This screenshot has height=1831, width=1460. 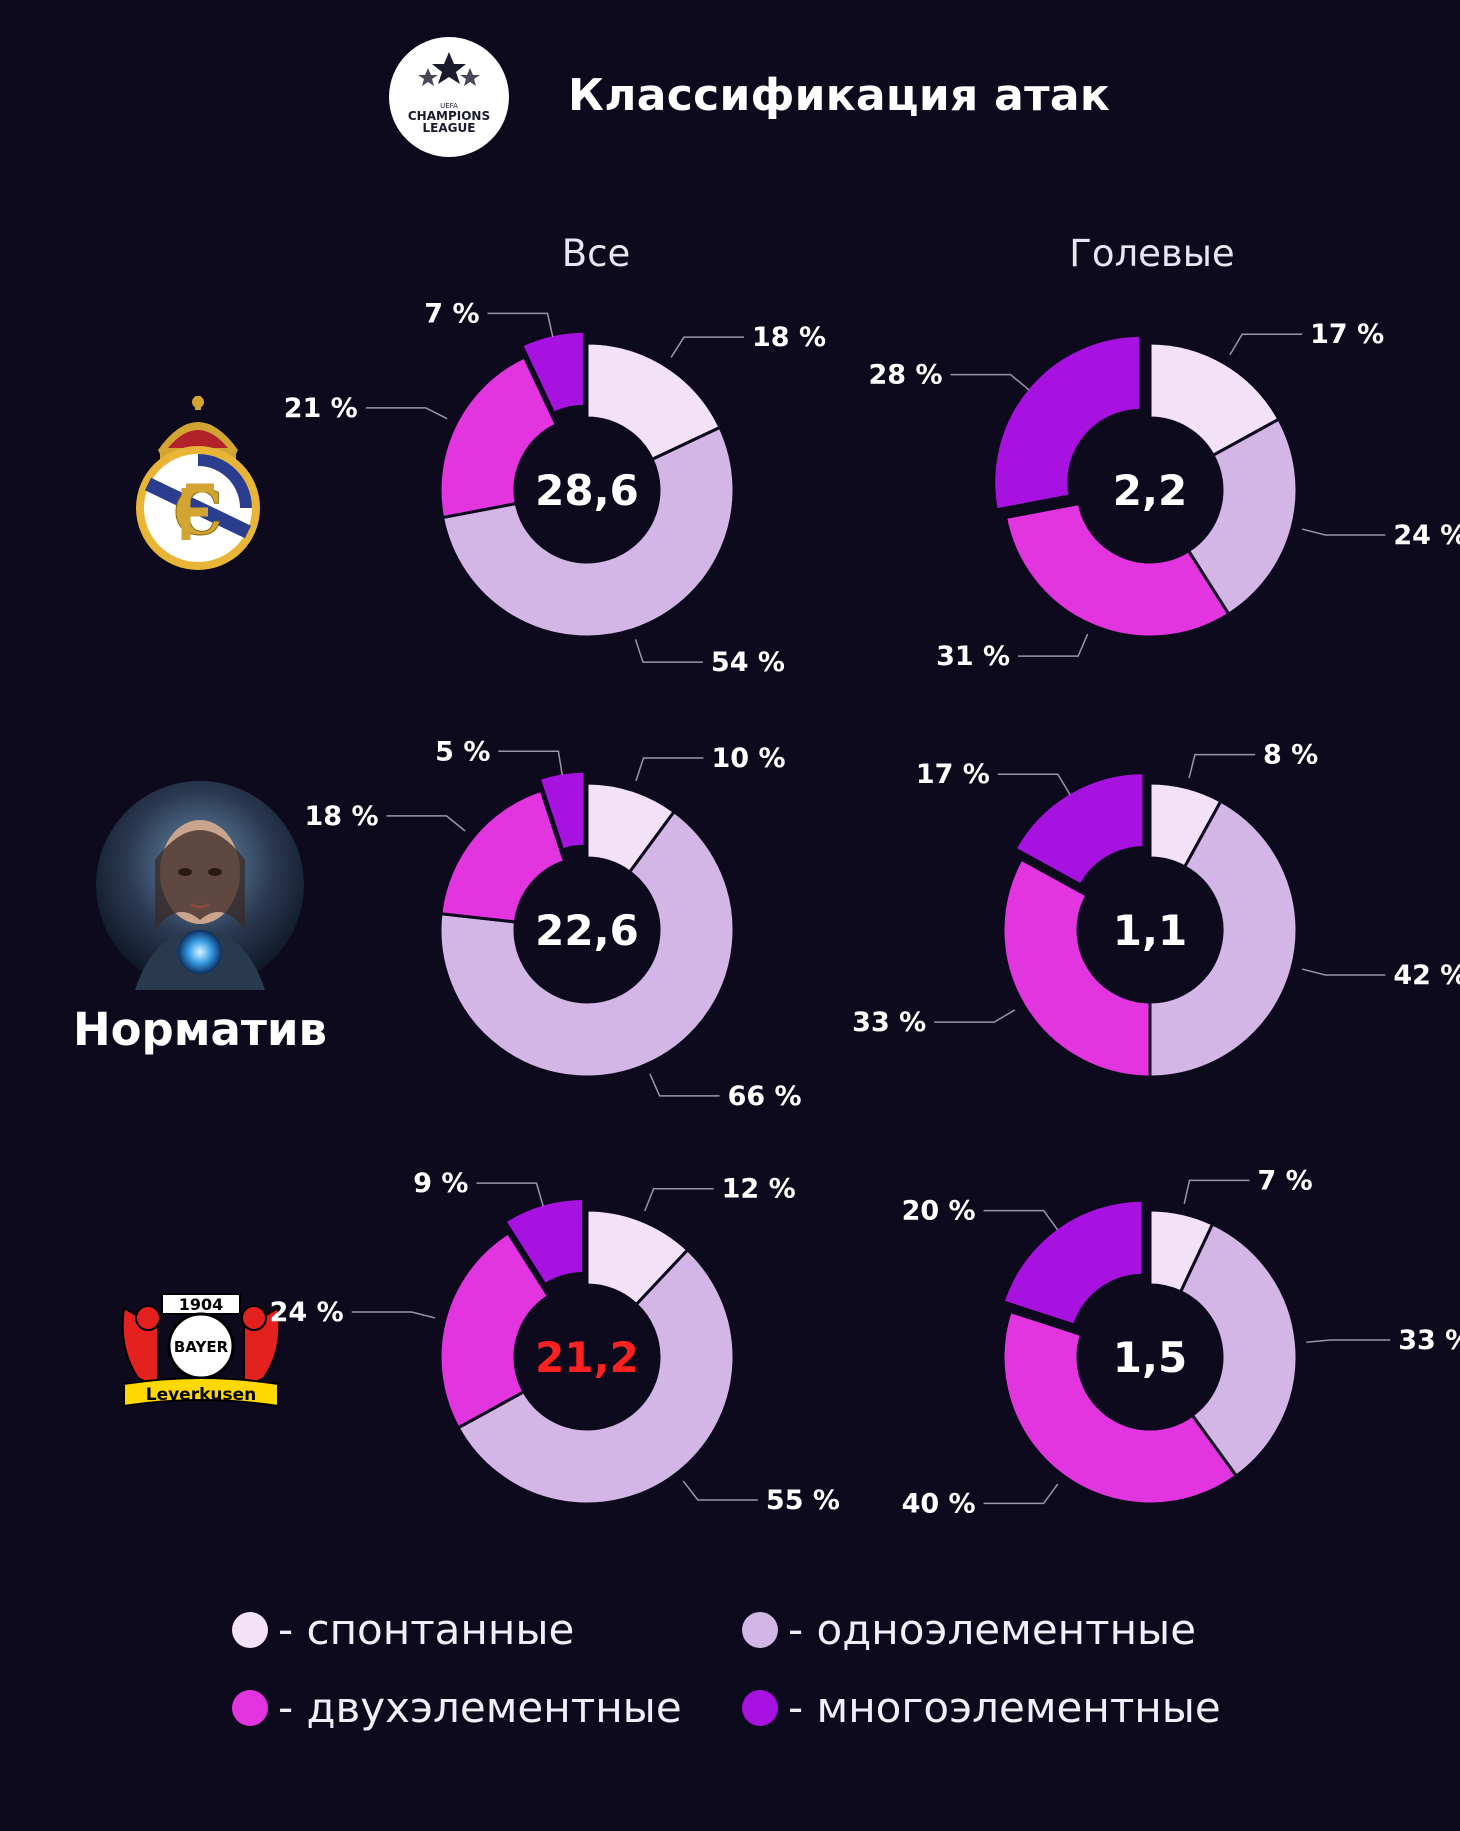 What do you see at coordinates (969, 1629) in the screenshot?
I see `legend-item-single-element: - одноэлементные` at bounding box center [969, 1629].